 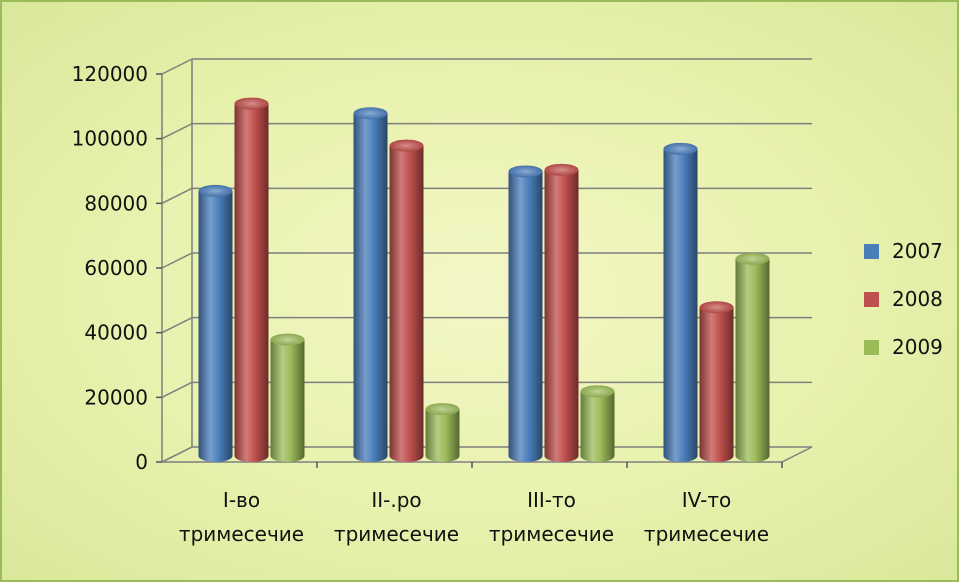 What do you see at coordinates (797, 454) in the screenshot?
I see `floor-right-edge` at bounding box center [797, 454].